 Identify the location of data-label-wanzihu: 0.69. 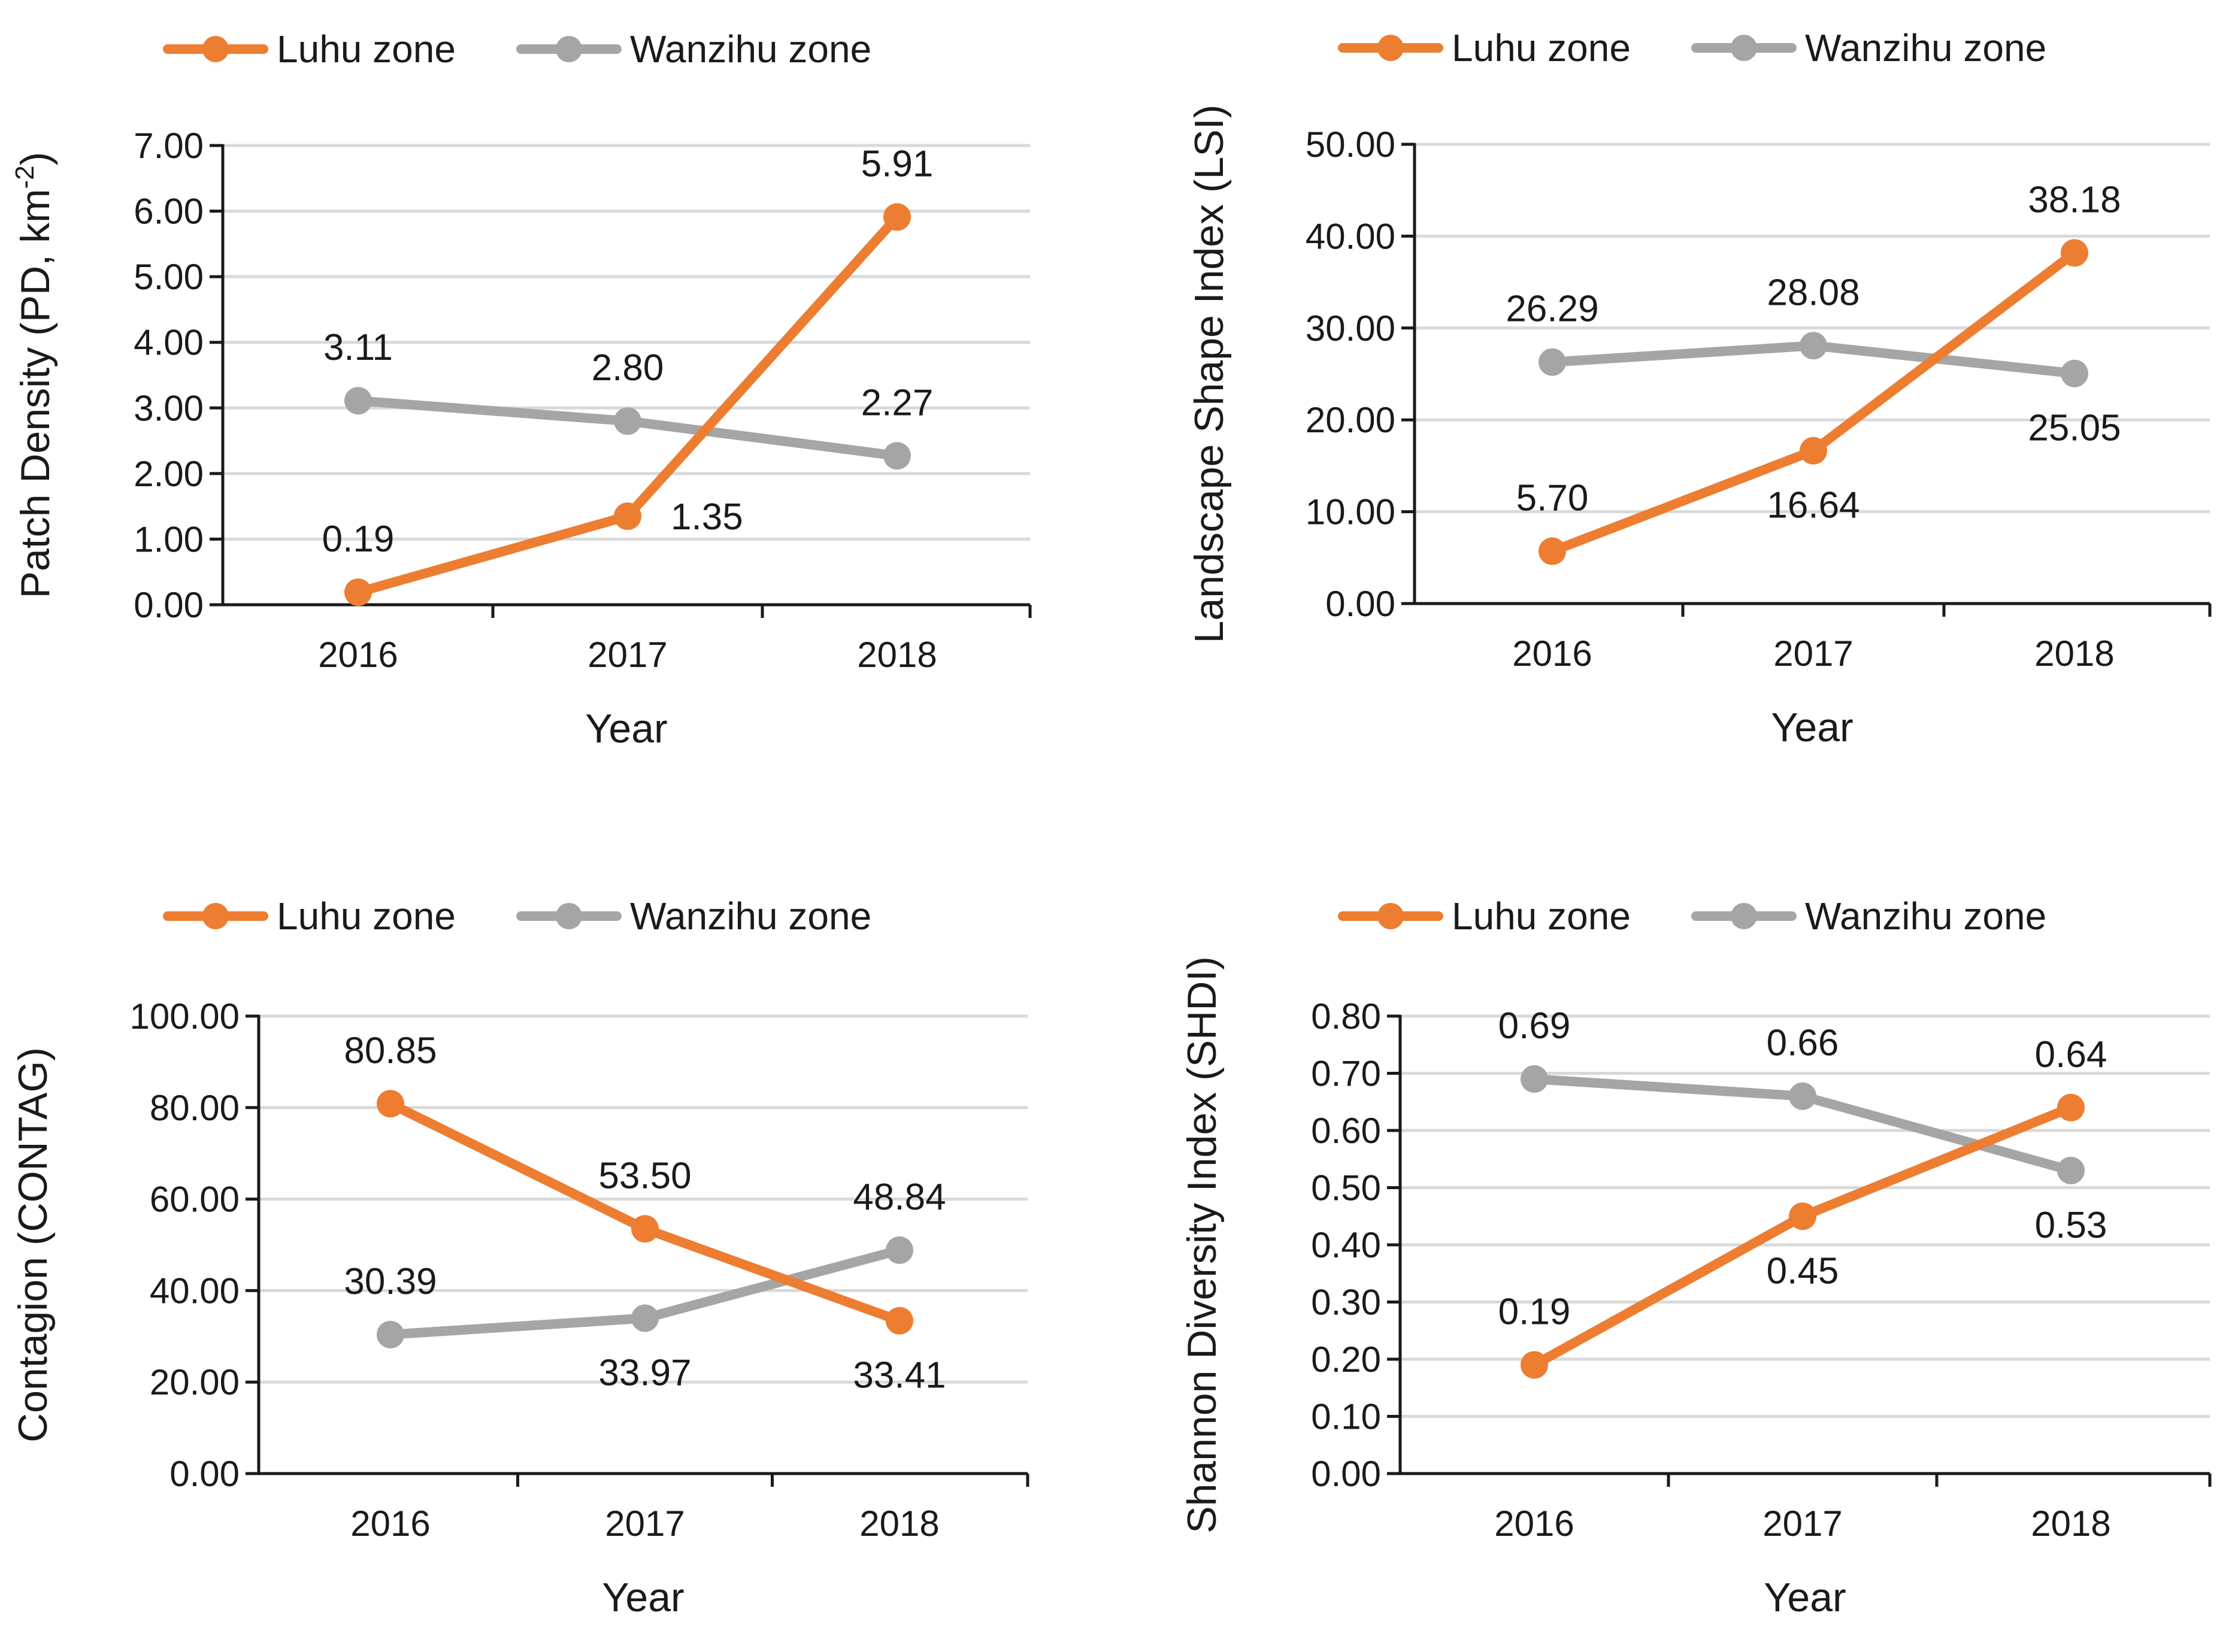
(1535, 1026).